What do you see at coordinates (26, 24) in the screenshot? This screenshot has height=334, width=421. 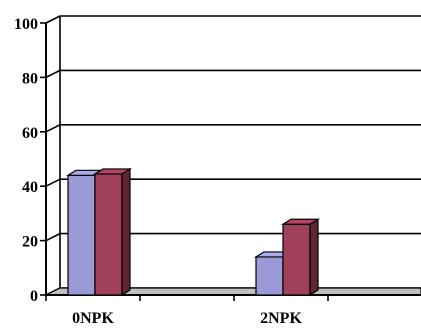 I see `y-tick-label: 100` at bounding box center [26, 24].